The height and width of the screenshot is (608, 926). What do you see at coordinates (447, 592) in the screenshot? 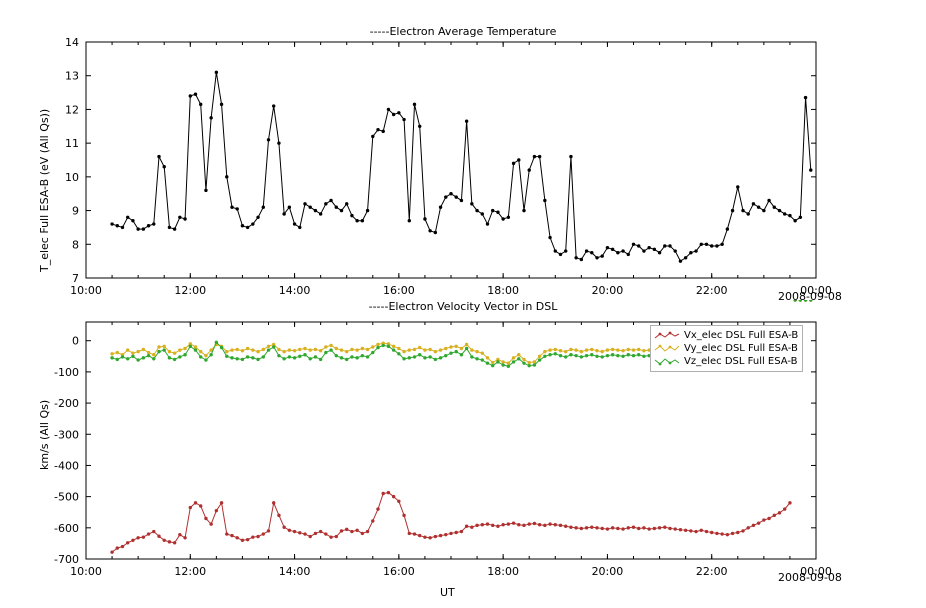
I see `bottom-x-axis-label: UT` at bounding box center [447, 592].